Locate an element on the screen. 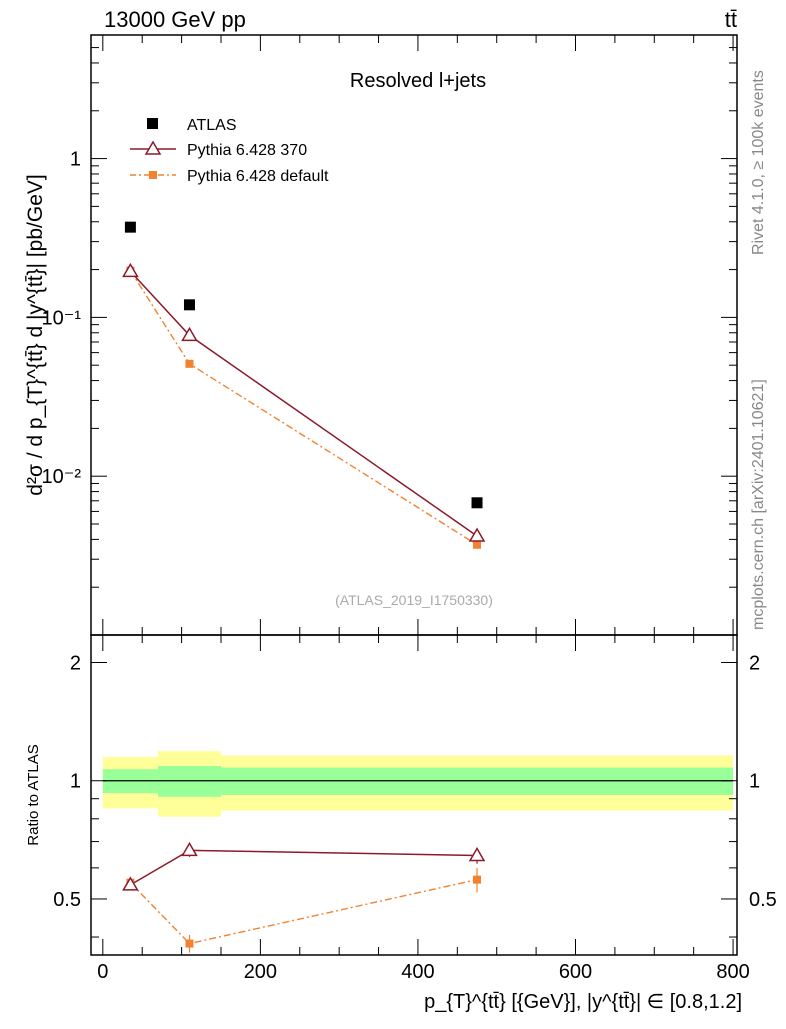 Image resolution: width=786 pixels, height=1029 pixels. x-tick-label: 0 is located at coordinates (102, 972).